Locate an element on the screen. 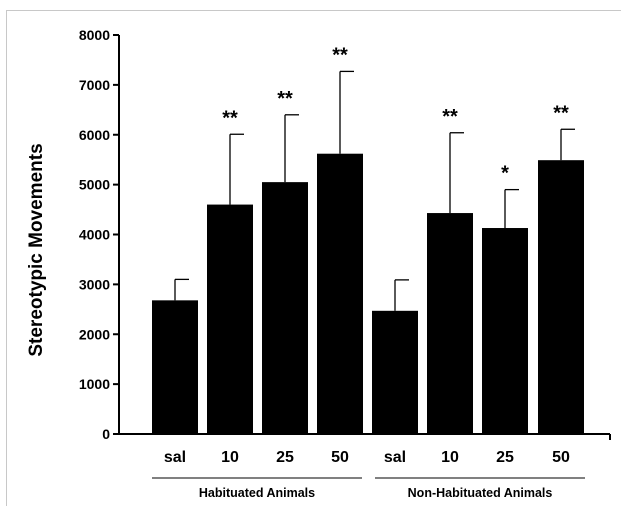 Image resolution: width=623 pixels, height=508 pixels. y-axis: 0 1000 2000 3000 4000 5000 6000 7000 8000 is located at coordinates (99, 234).